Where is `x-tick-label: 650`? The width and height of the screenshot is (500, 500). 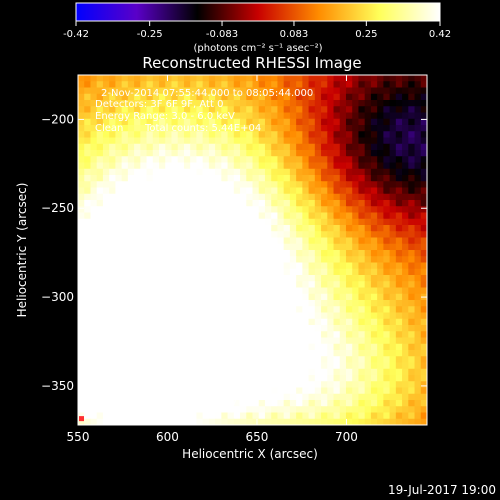
x-tick-label: 650 is located at coordinates (257, 437).